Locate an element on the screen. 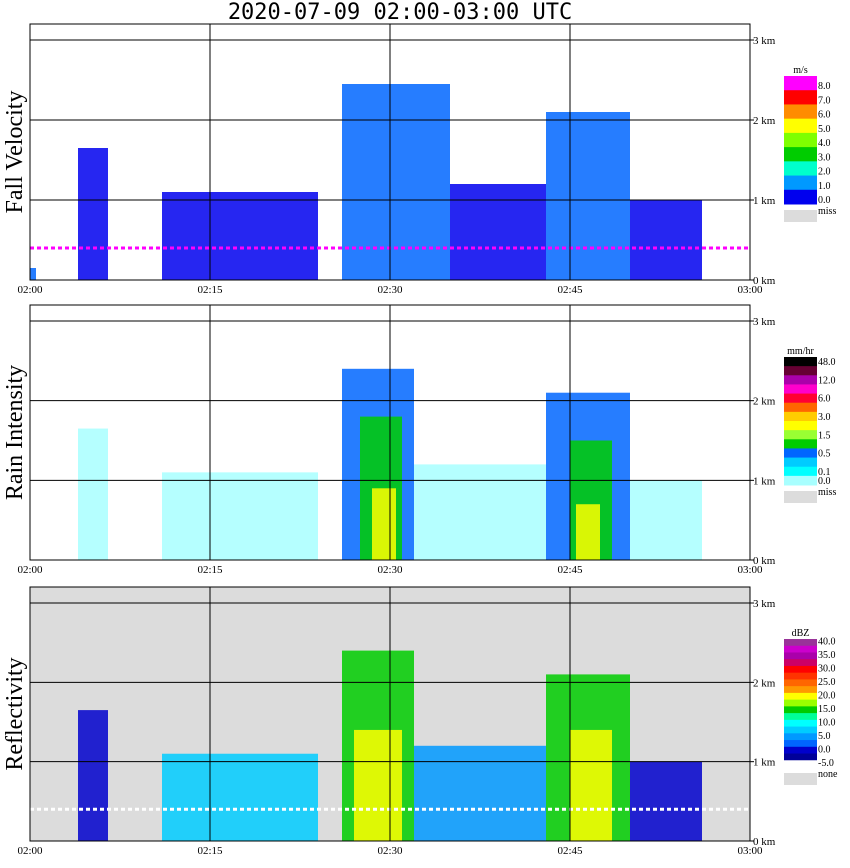 The image size is (850, 868). reflectivity-xtick: 03:00 is located at coordinates (750, 851).